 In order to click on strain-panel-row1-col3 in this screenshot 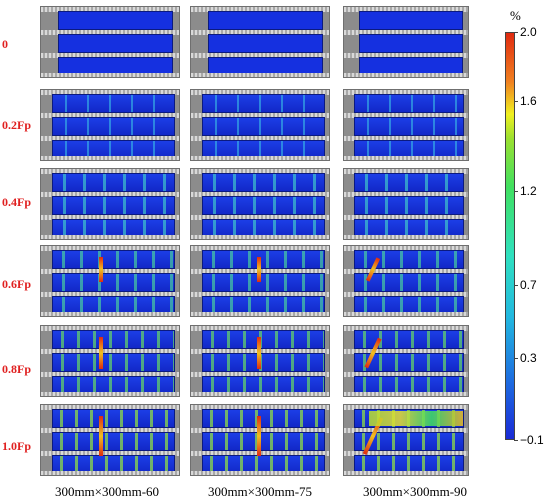, I will do `click(406, 42)`.